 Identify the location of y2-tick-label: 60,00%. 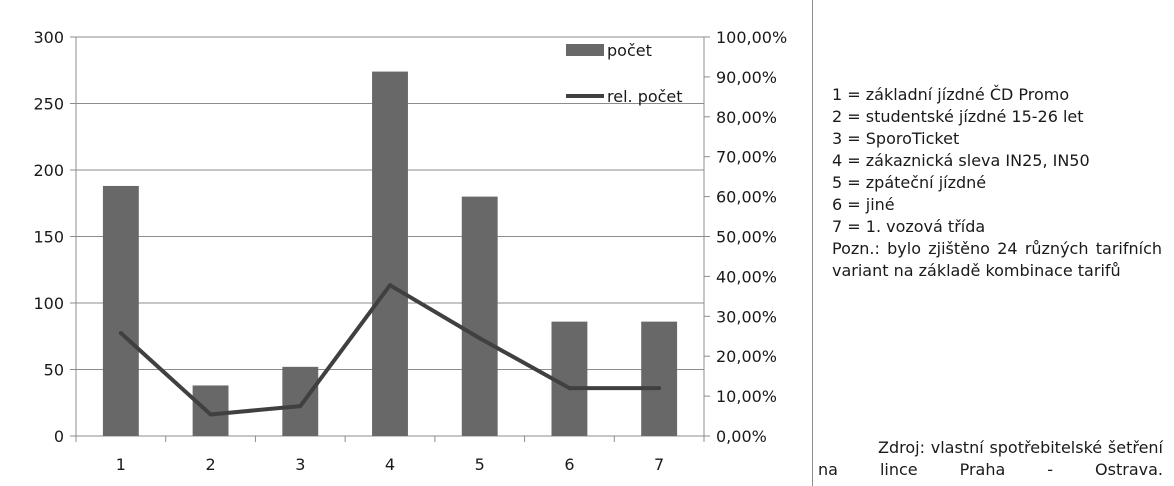
(746, 197).